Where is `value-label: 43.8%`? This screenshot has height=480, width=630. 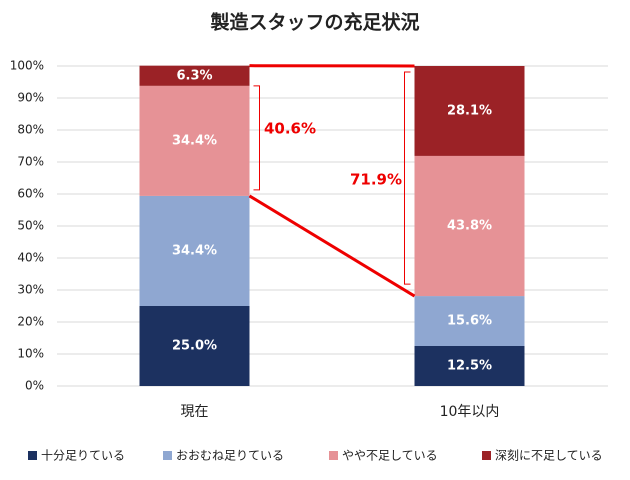 value-label: 43.8% is located at coordinates (469, 226).